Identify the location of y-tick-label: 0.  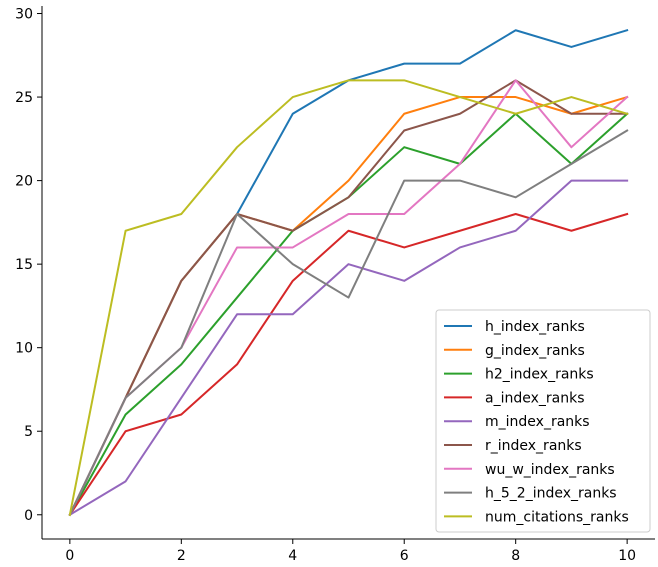
(28, 516).